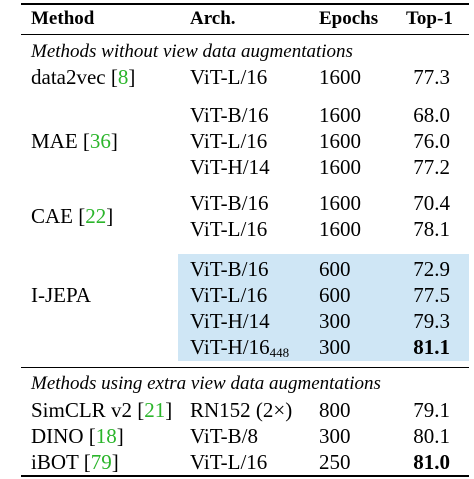  What do you see at coordinates (431, 77) in the screenshot?
I see `top1-cell: 77.3` at bounding box center [431, 77].